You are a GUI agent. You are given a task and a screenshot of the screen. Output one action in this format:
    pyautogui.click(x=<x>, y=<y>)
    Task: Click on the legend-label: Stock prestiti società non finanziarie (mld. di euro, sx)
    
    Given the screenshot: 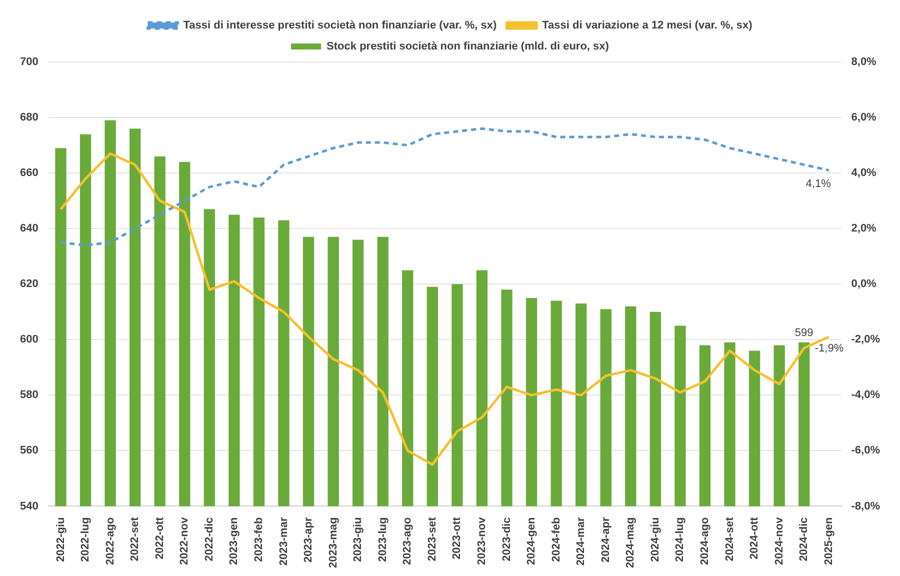 What is the action you would take?
    pyautogui.click(x=468, y=46)
    